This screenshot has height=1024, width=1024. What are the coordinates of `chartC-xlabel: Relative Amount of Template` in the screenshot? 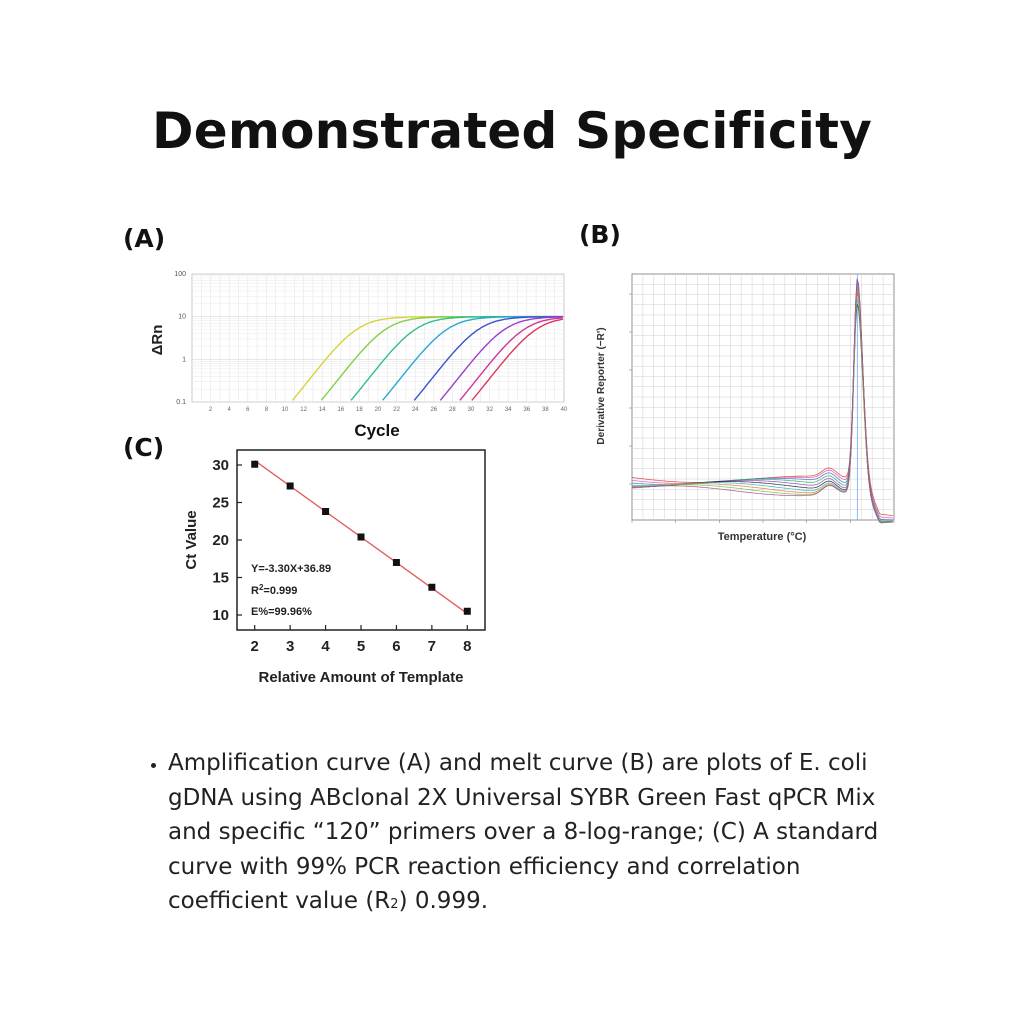 It's located at (360, 677).